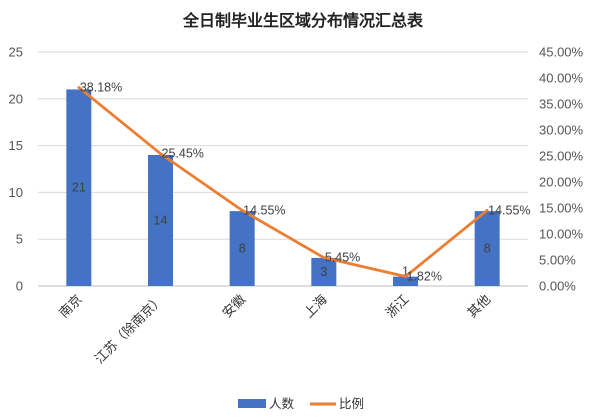 The image size is (601, 419). Describe the element at coordinates (19, 239) in the screenshot. I see `left-tick-label: 5` at that location.